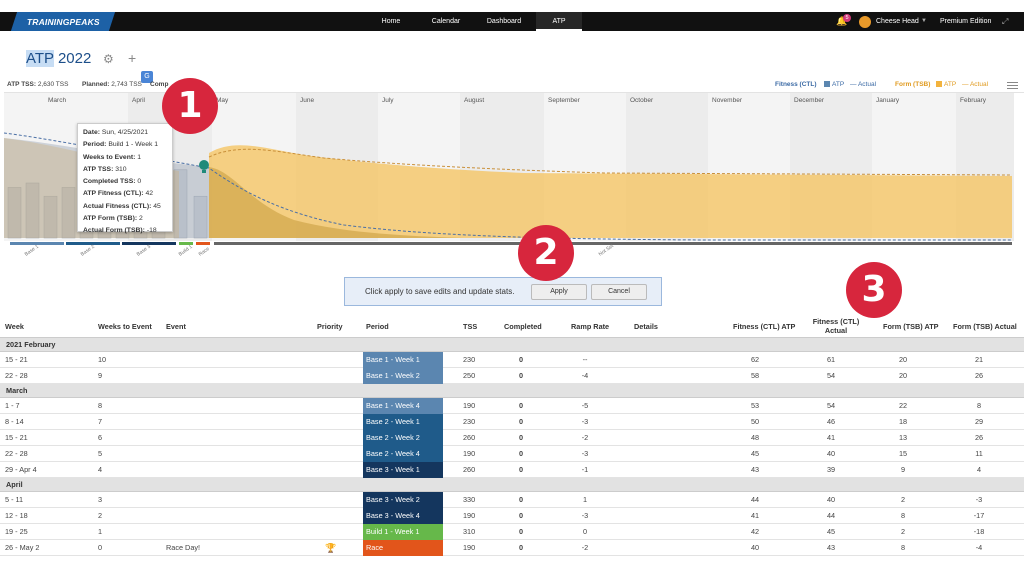 The width and height of the screenshot is (1024, 576). I want to click on phase-label: Base 2, so click(88, 251).